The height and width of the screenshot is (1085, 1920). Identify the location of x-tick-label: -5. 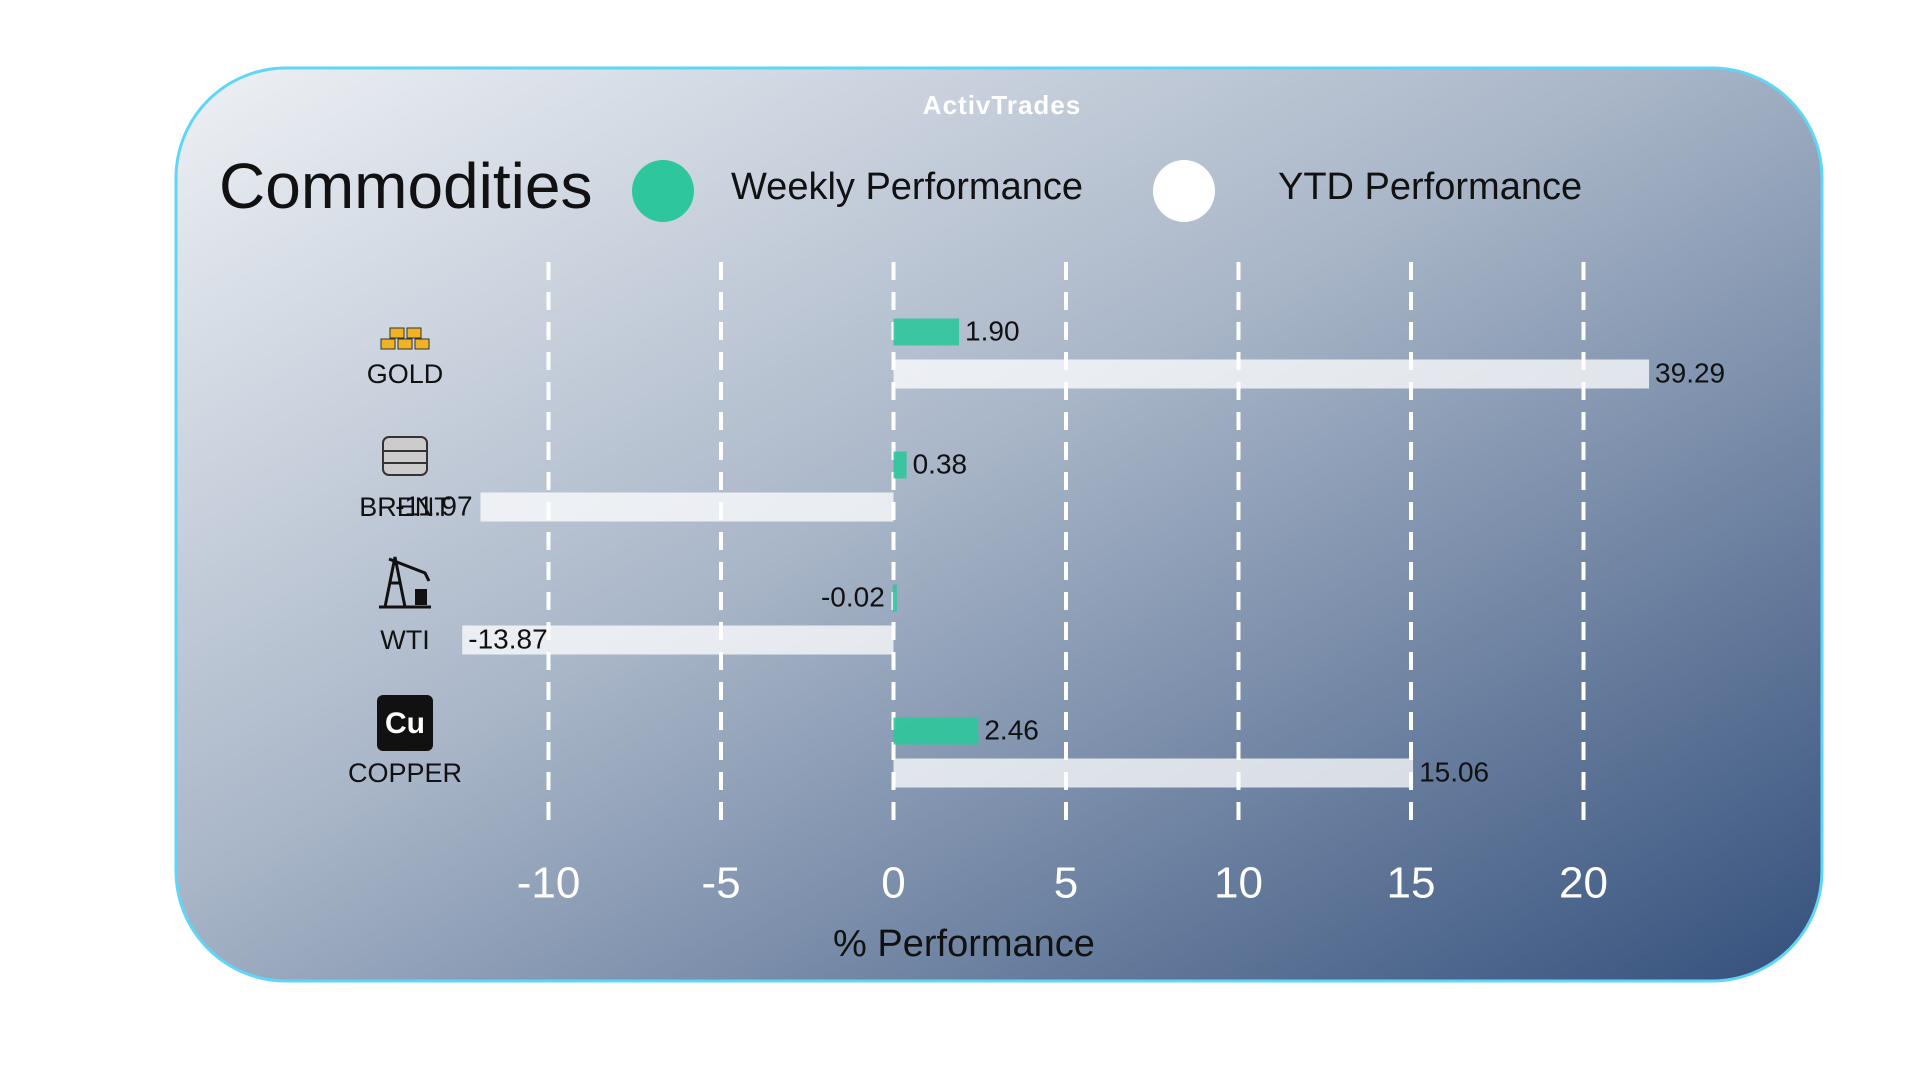
(720, 883).